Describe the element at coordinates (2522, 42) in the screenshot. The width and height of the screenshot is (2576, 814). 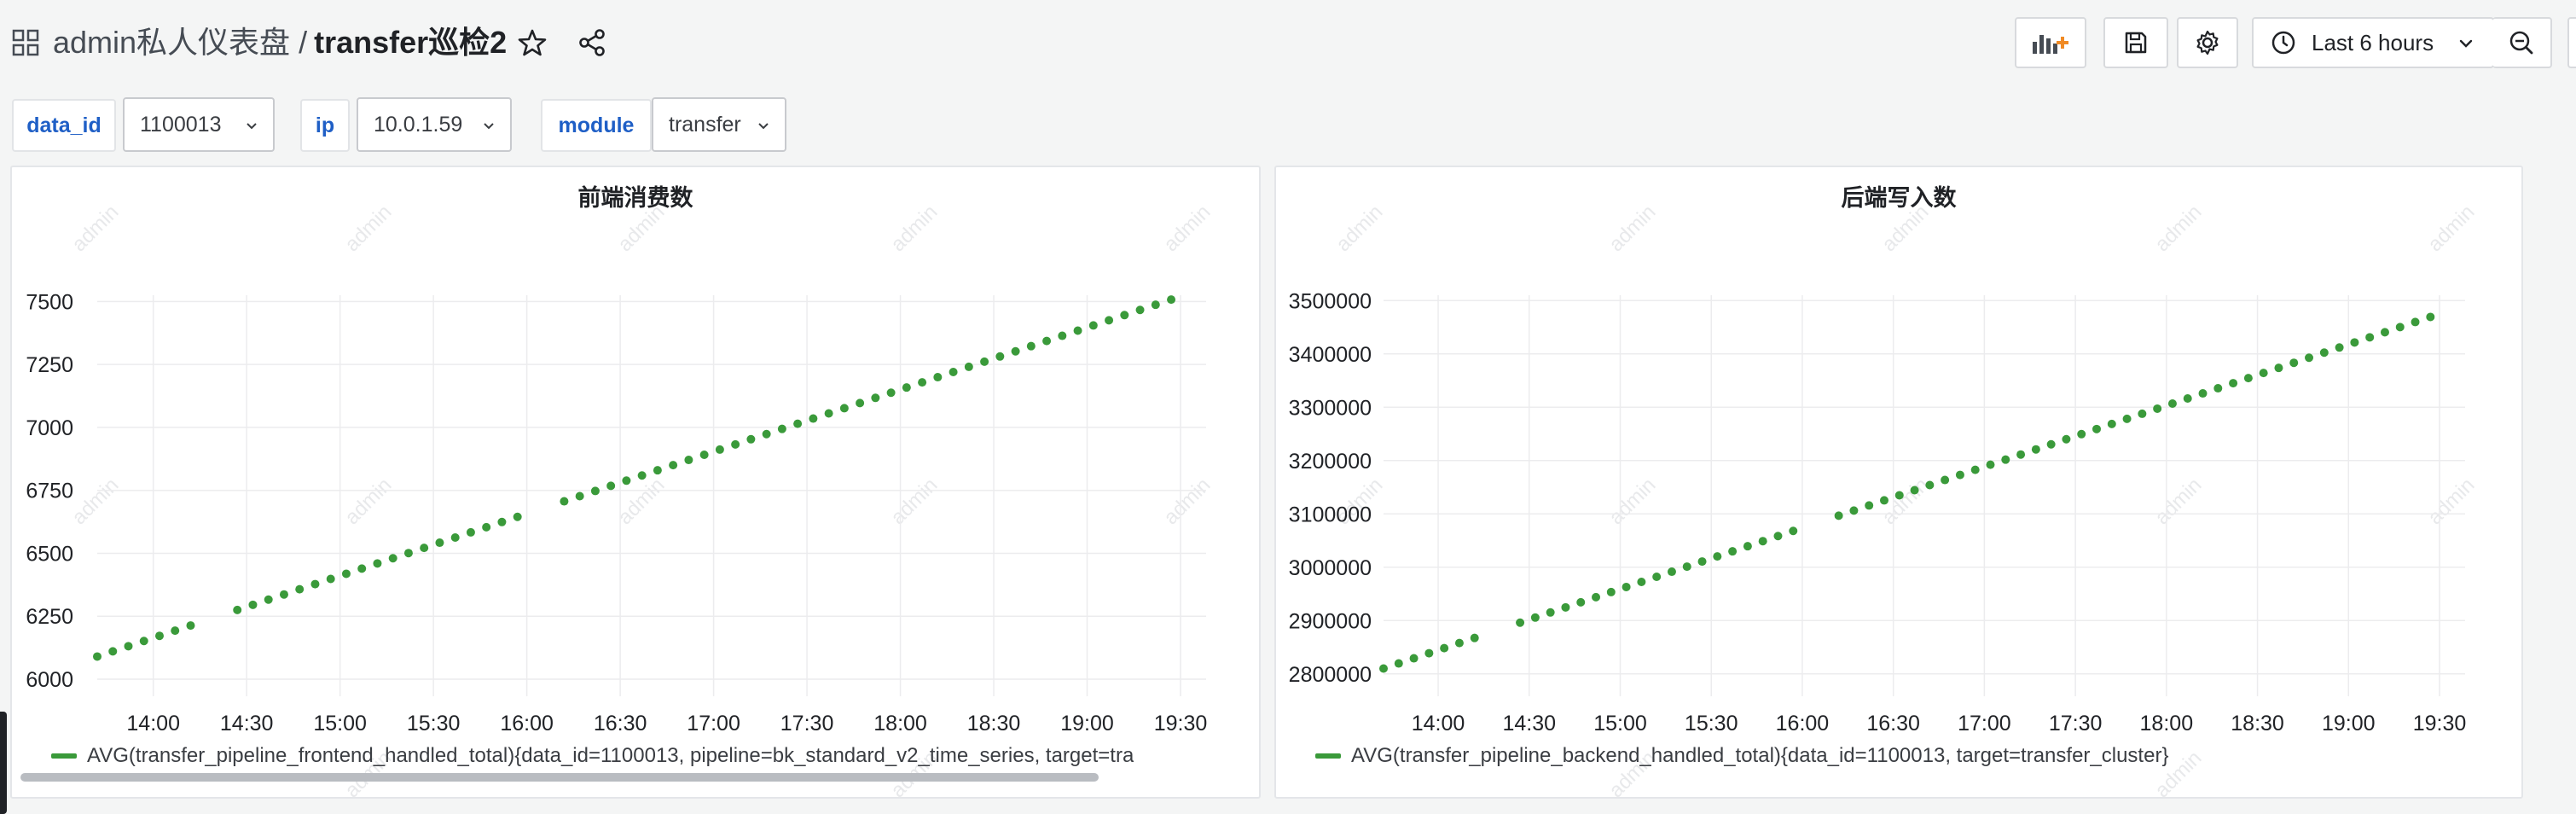
I see `zoom-out-button` at that location.